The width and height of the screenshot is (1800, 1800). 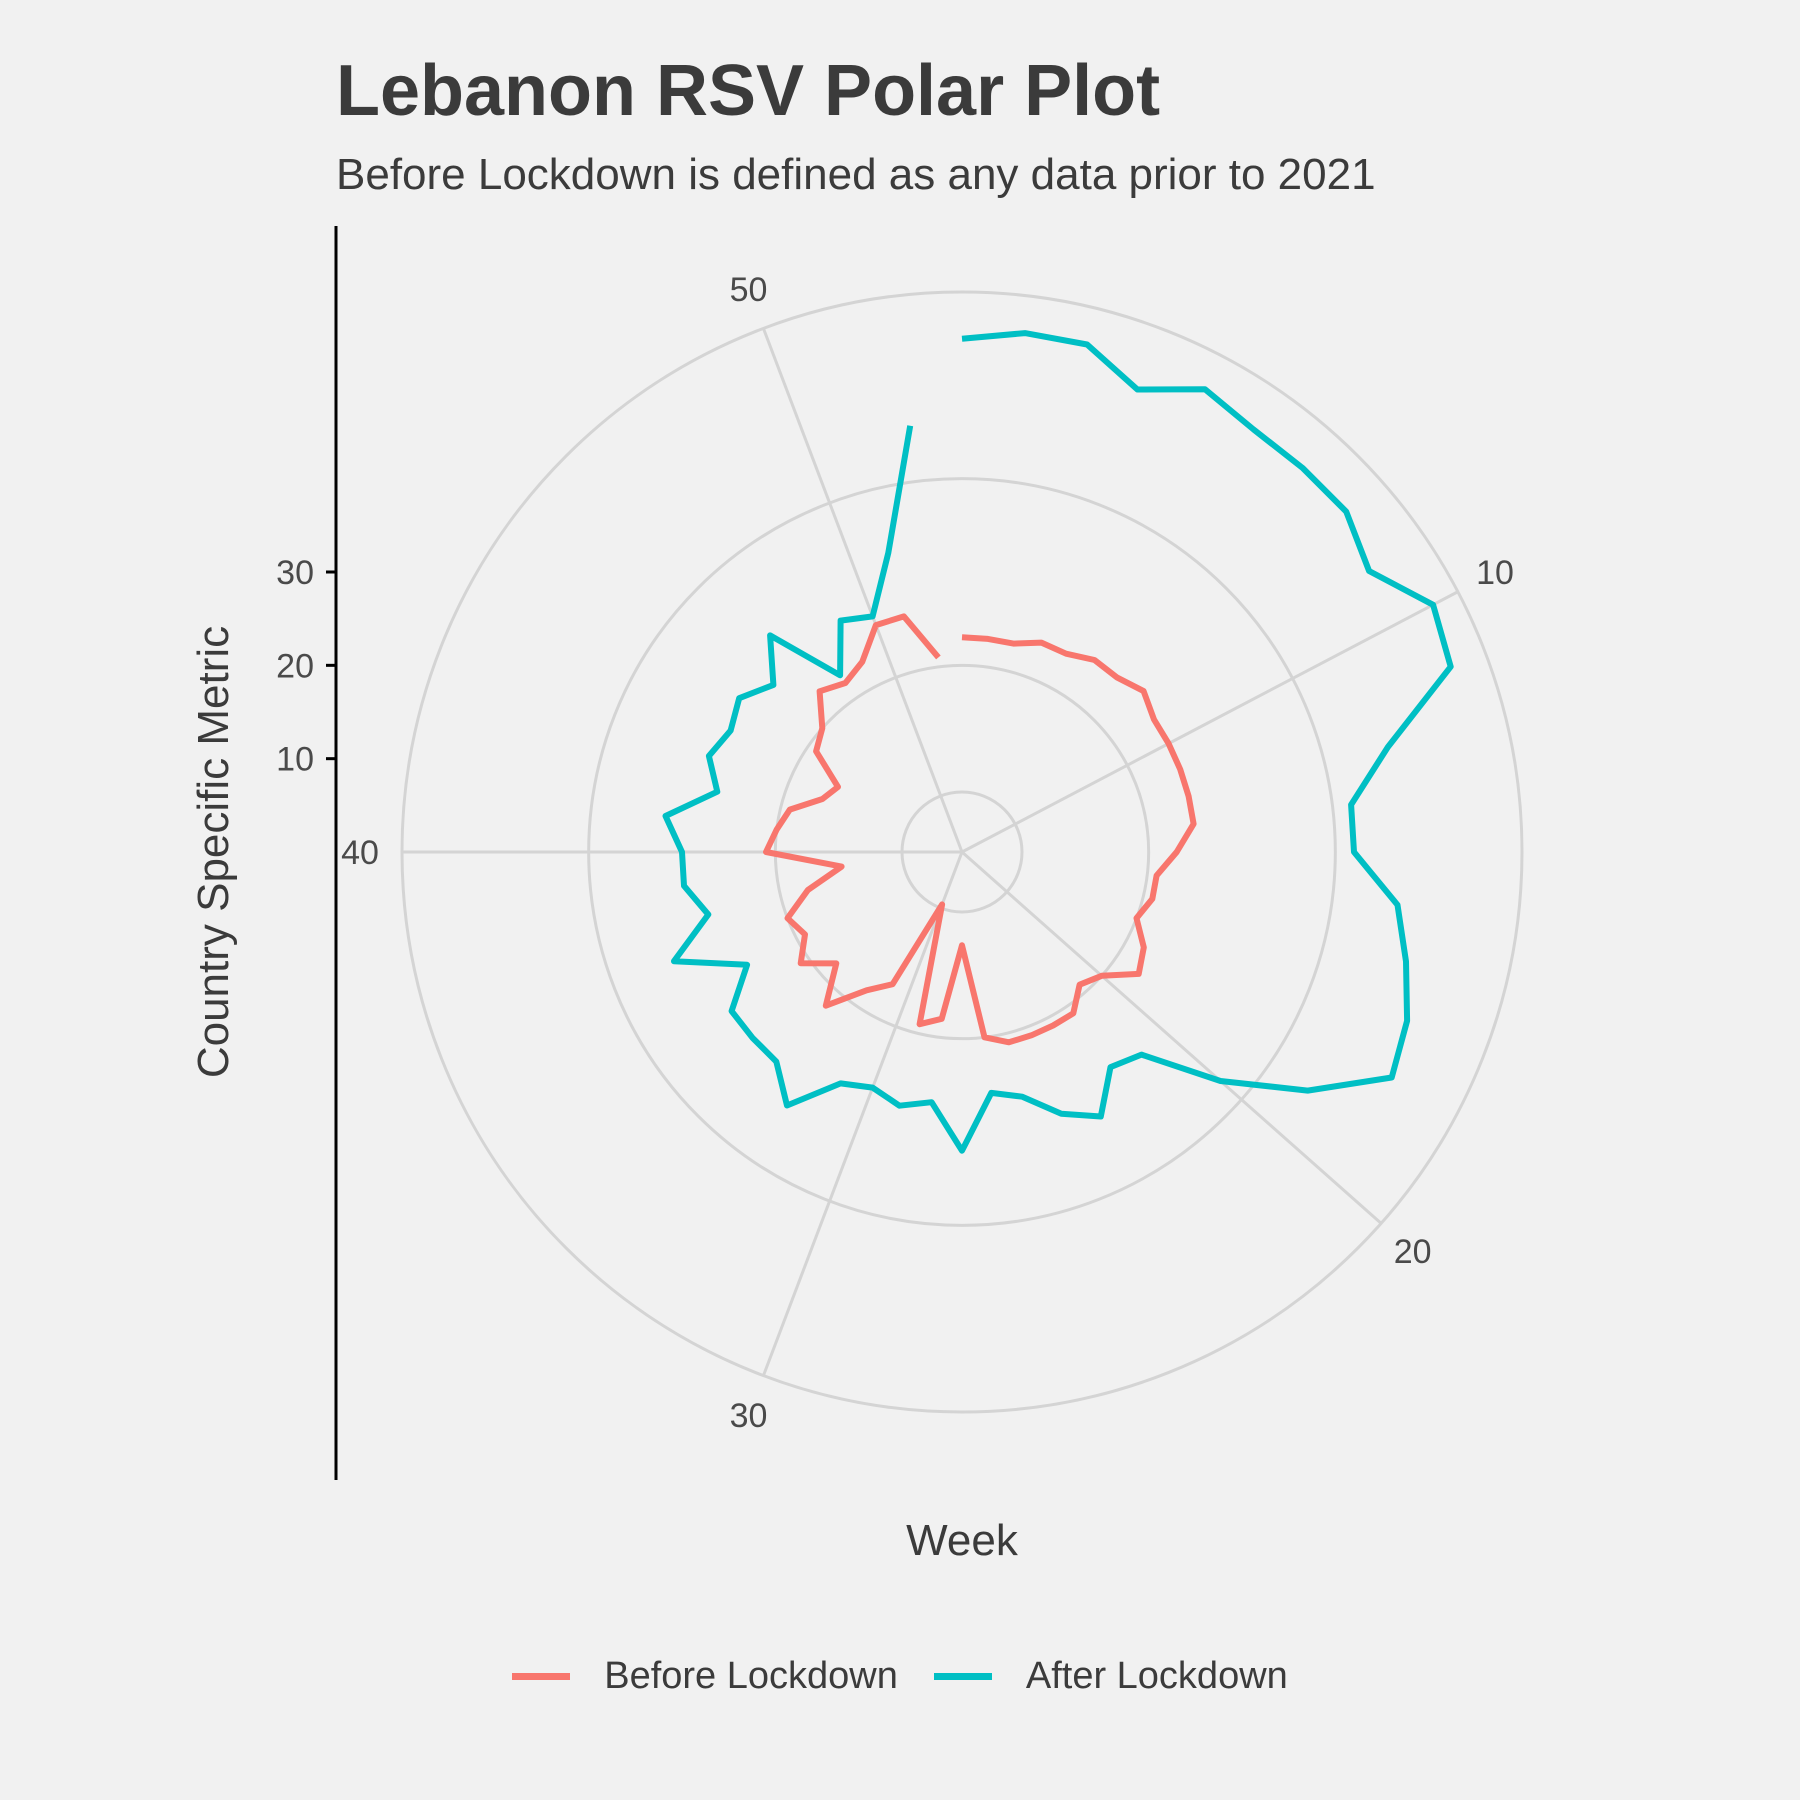 I want to click on r-tick-label: 30, so click(x=295, y=573).